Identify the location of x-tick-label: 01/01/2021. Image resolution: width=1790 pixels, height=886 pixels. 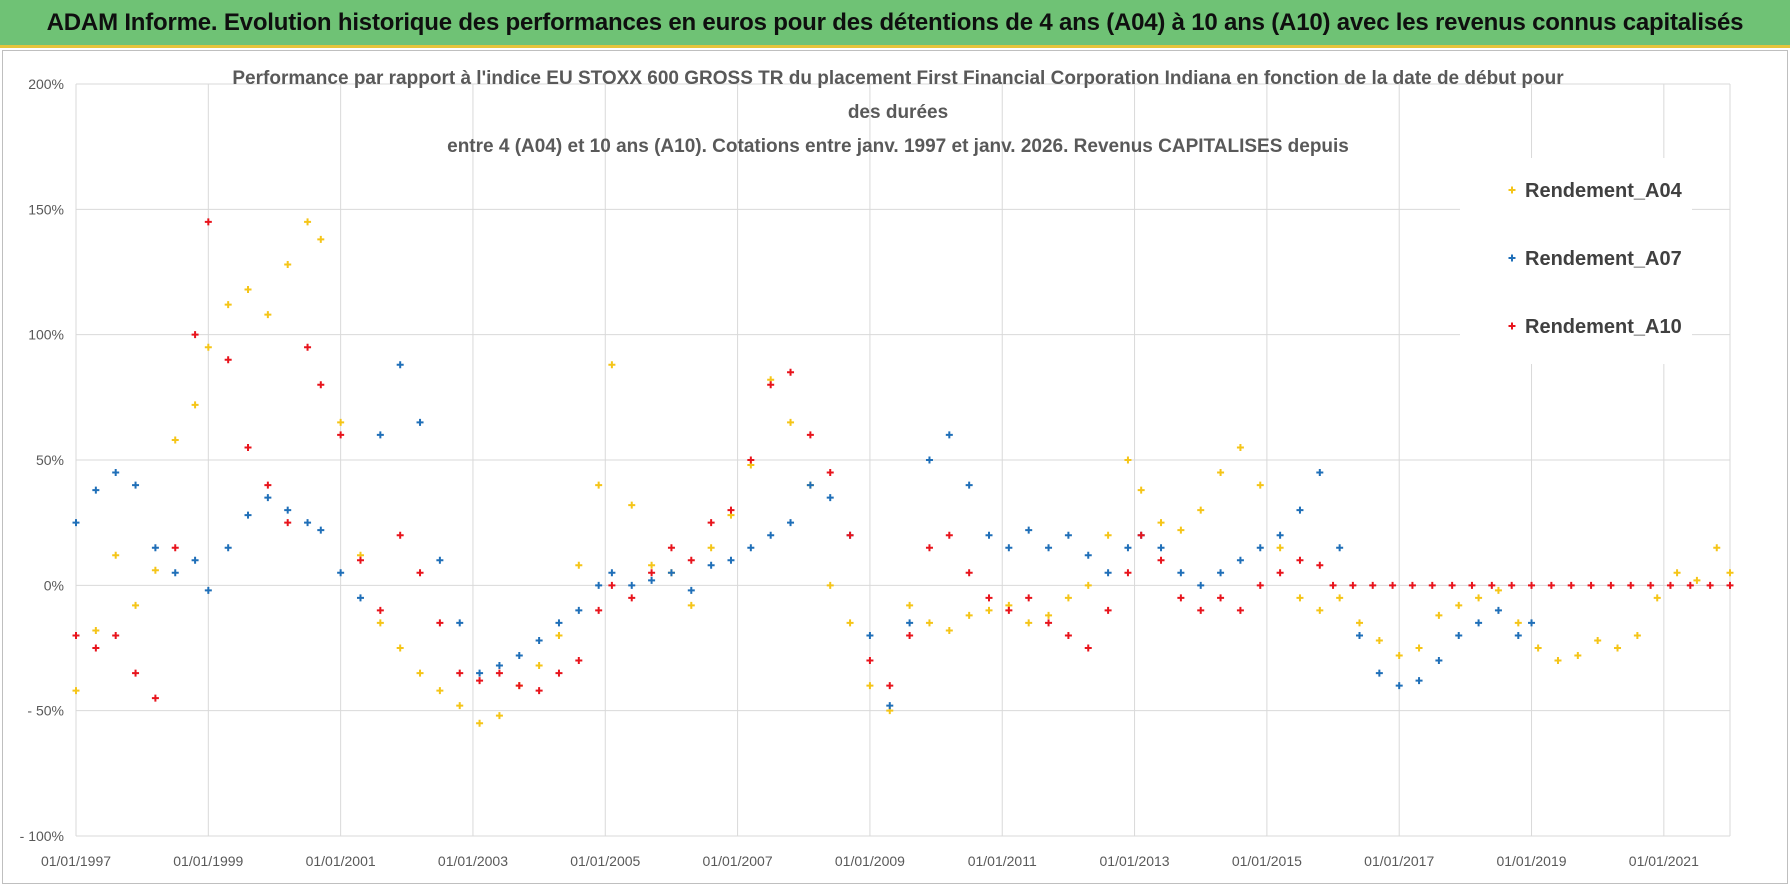
(1664, 861).